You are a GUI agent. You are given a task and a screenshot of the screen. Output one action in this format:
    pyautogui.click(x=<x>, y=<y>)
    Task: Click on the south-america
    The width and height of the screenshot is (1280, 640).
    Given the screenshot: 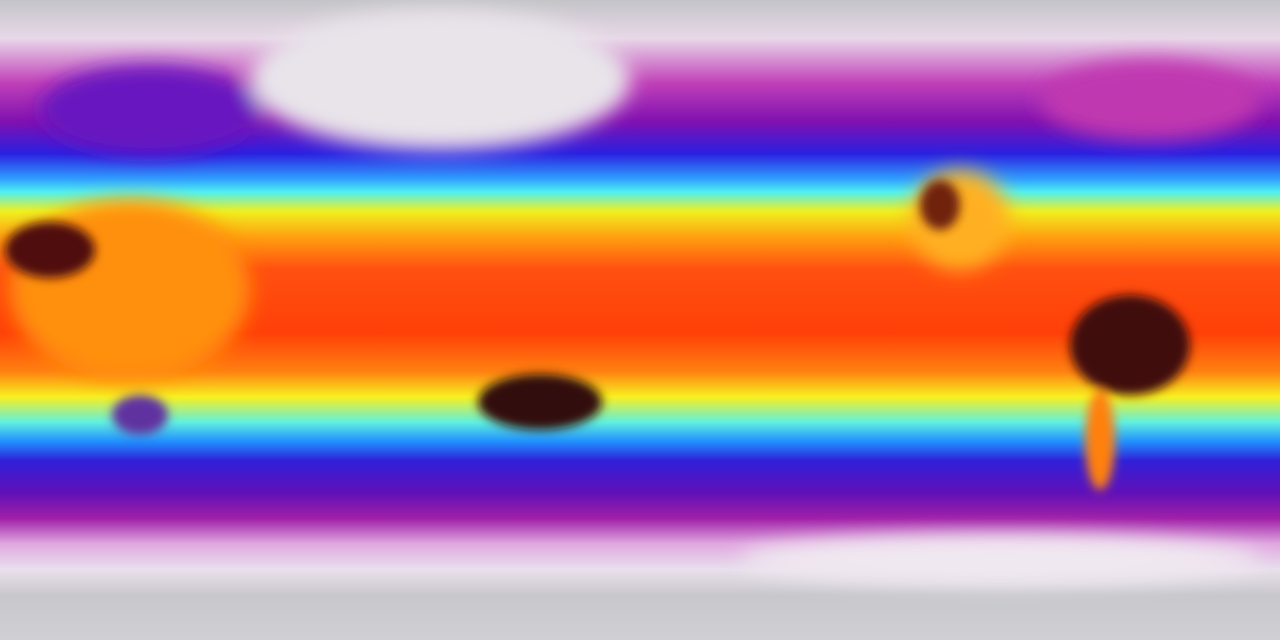 What is the action you would take?
    pyautogui.click(x=1130, y=345)
    